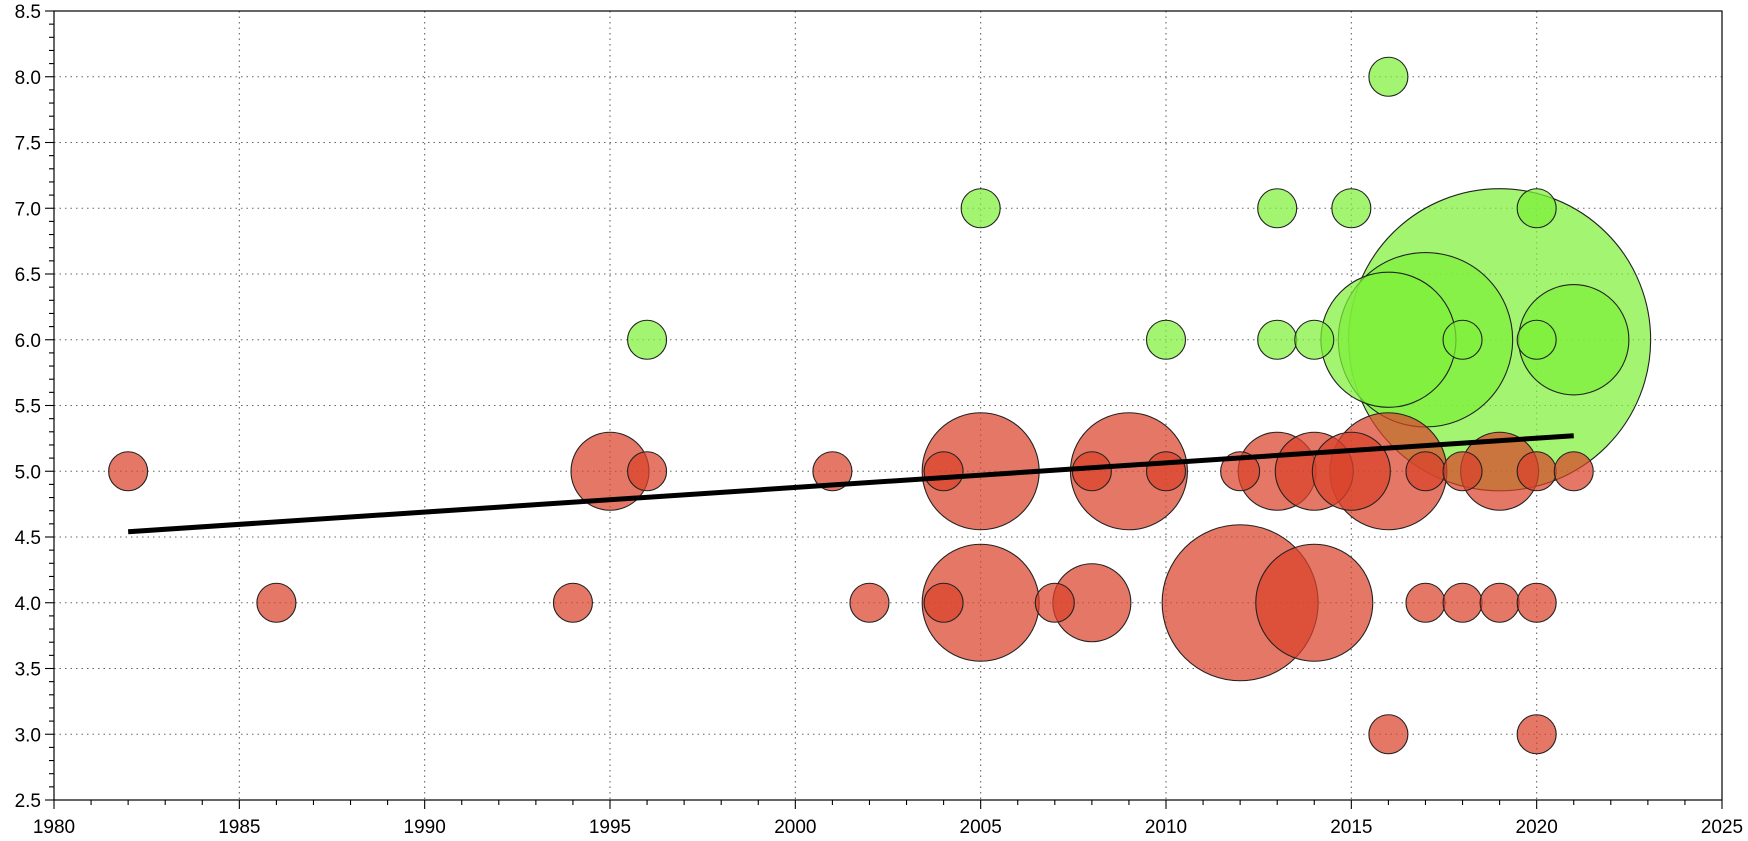 The image size is (1748, 841). Describe the element at coordinates (28, 604) in the screenshot. I see `y-tick-label: 4.0` at that location.